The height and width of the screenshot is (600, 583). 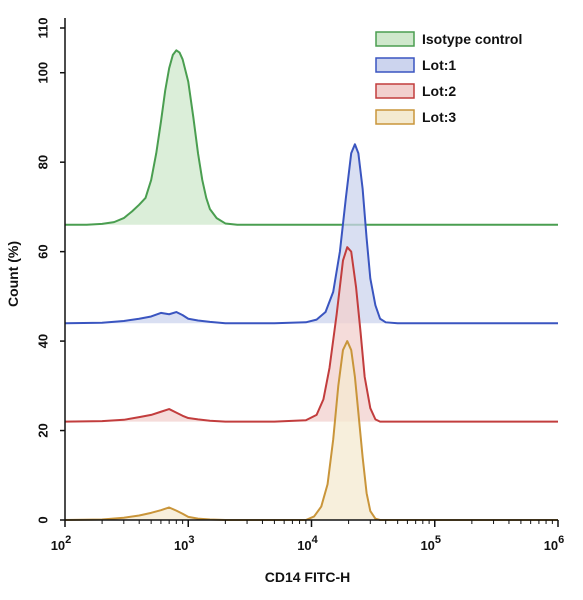 What do you see at coordinates (184, 543) in the screenshot?
I see `x-tick-label: 10³` at bounding box center [184, 543].